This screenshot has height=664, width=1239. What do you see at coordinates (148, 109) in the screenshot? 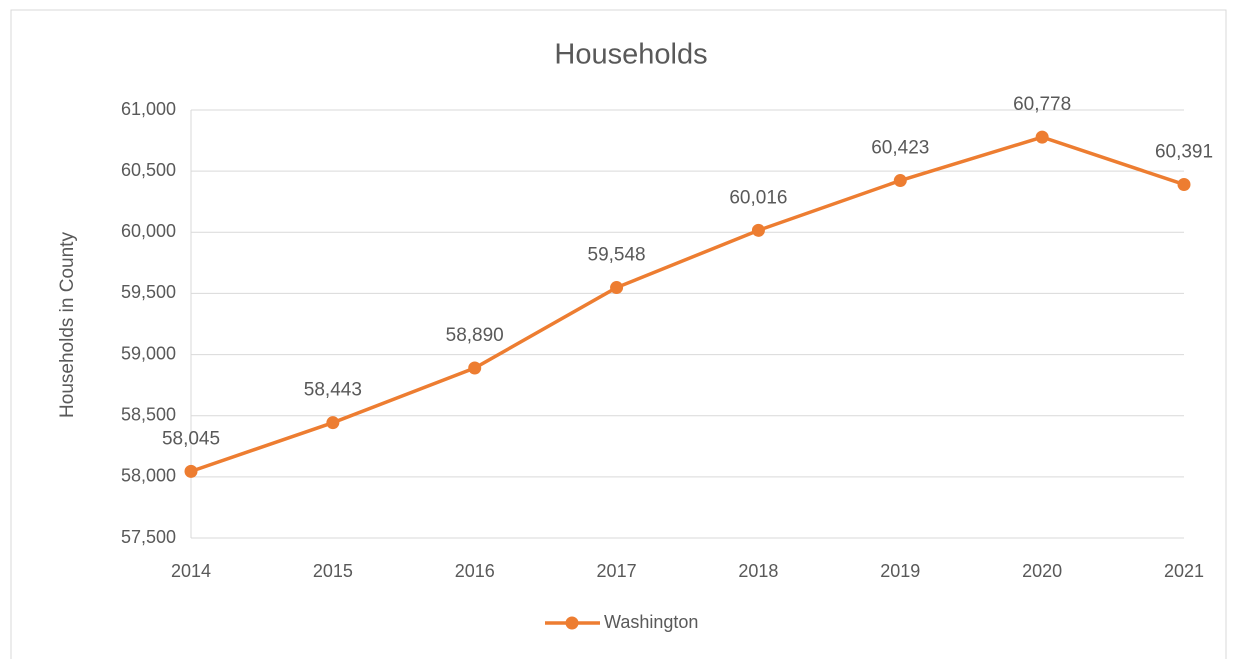
I see `y-tick-label: 61,000` at bounding box center [148, 109].